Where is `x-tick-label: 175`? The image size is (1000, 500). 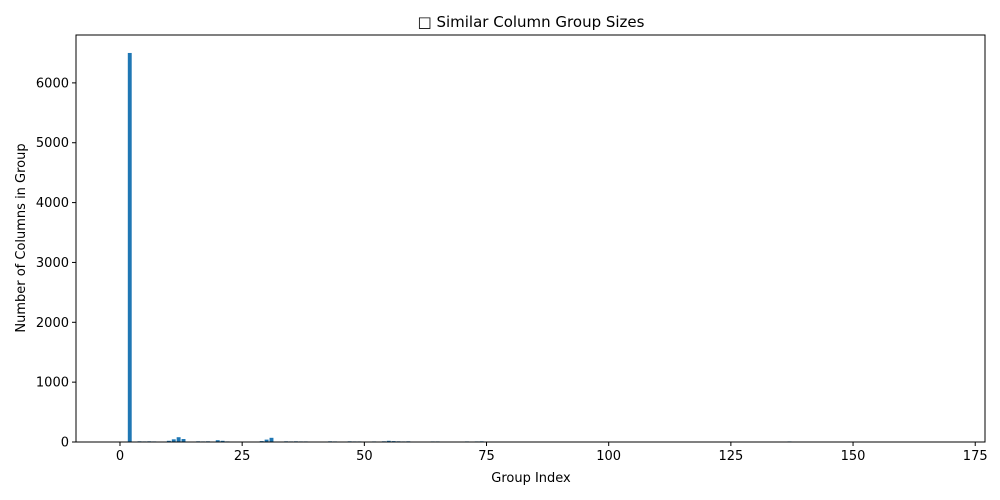 x-tick-label: 175 is located at coordinates (975, 456).